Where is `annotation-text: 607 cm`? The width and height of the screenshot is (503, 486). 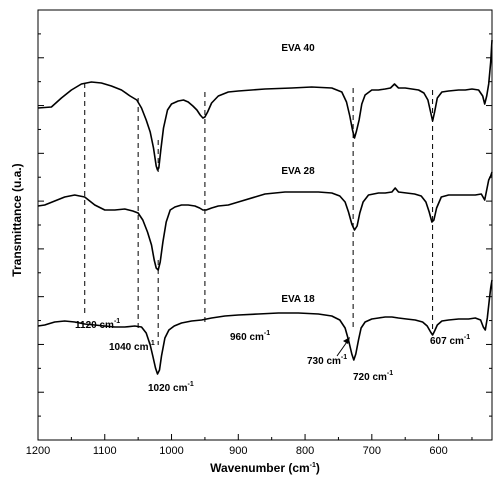
annotation-text: 607 cm is located at coordinates (447, 341).